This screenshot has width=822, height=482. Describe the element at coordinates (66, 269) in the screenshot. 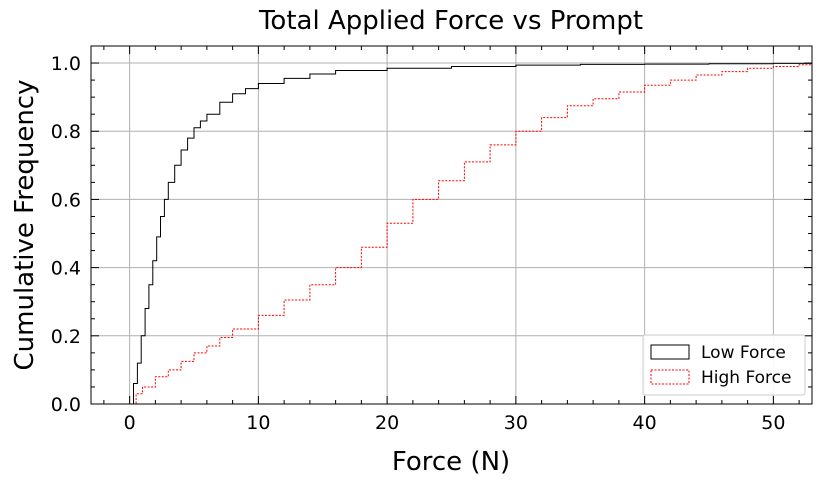

I see `y-tick-label: 0.4` at that location.